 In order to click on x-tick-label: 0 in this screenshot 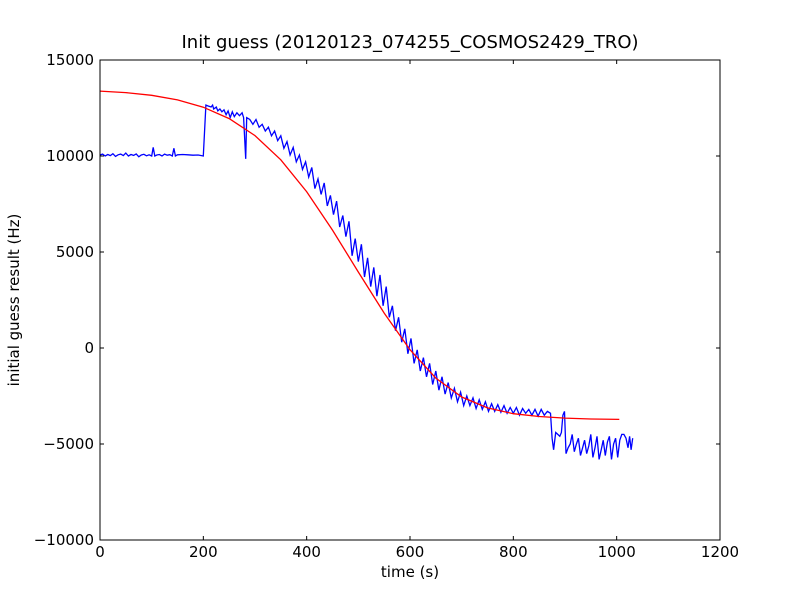, I will do `click(100, 552)`.